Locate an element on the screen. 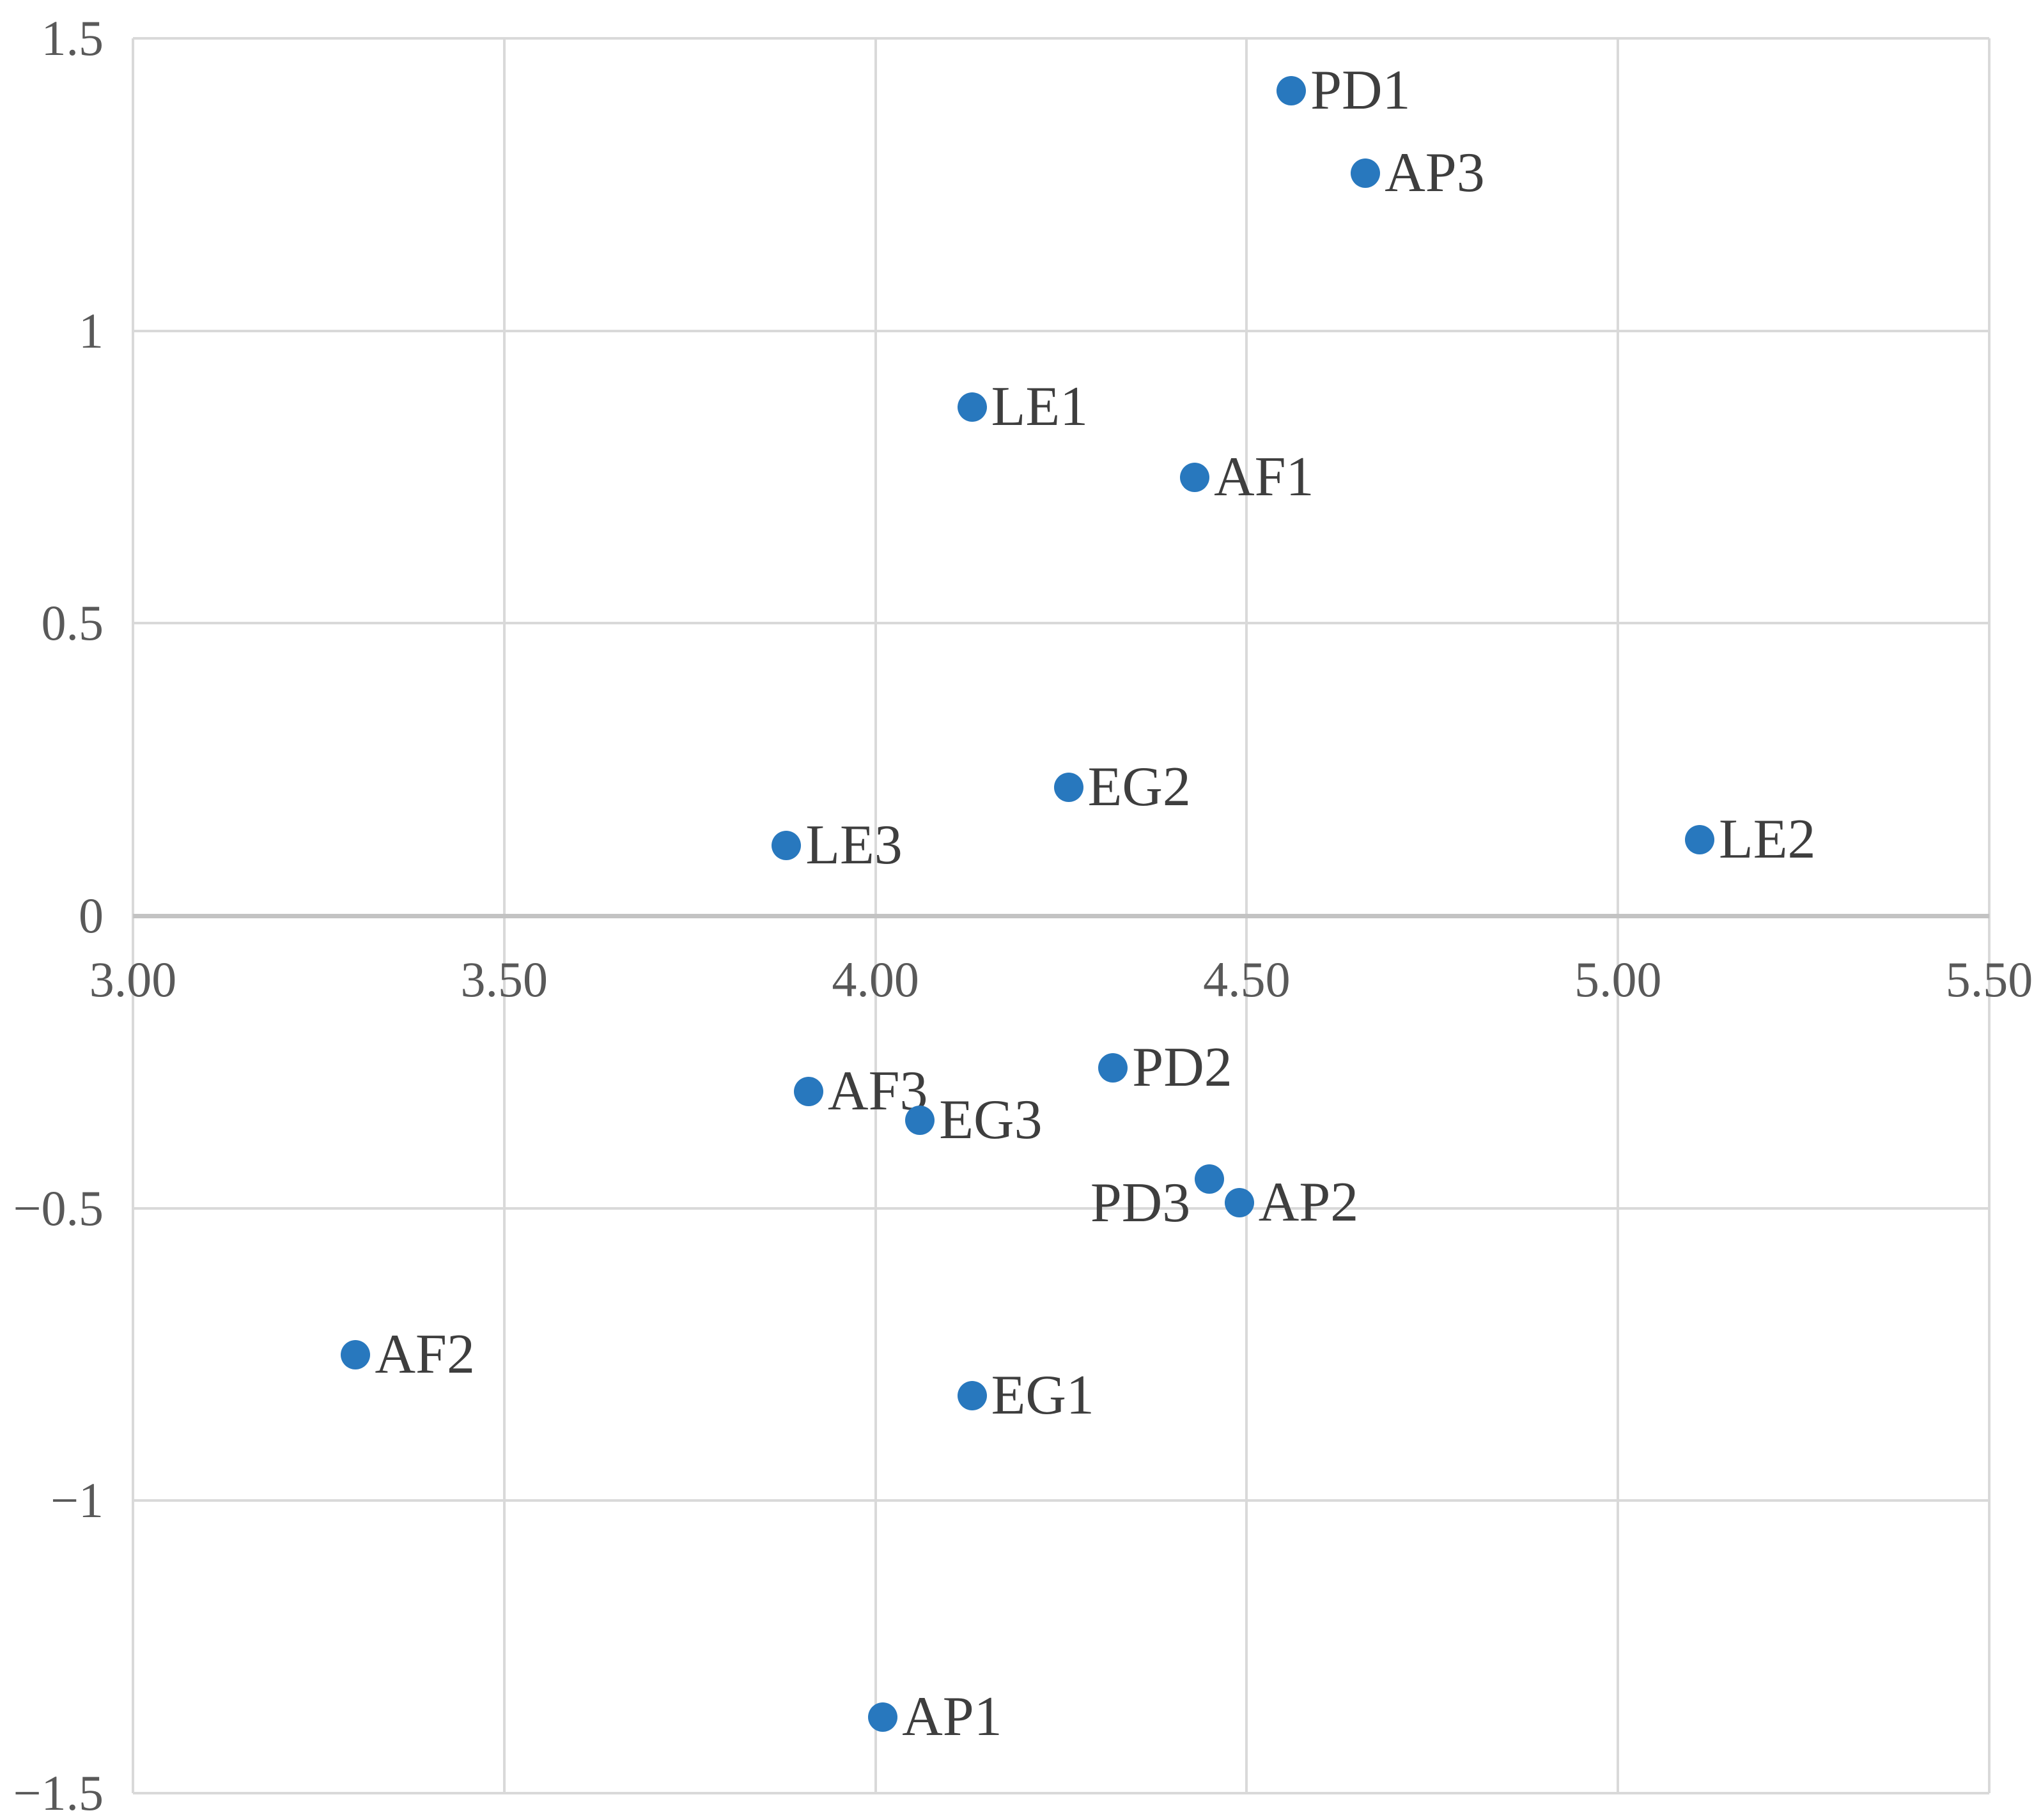  point-label-le3: LE3 is located at coordinates (854, 845).